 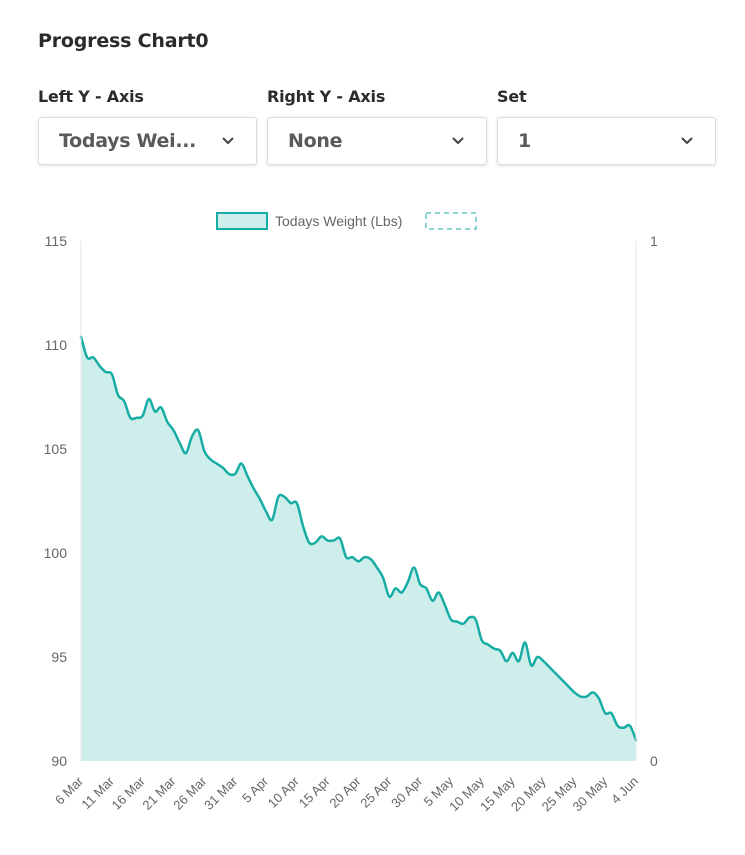 What do you see at coordinates (512, 96) in the screenshot?
I see `set-label: Set` at bounding box center [512, 96].